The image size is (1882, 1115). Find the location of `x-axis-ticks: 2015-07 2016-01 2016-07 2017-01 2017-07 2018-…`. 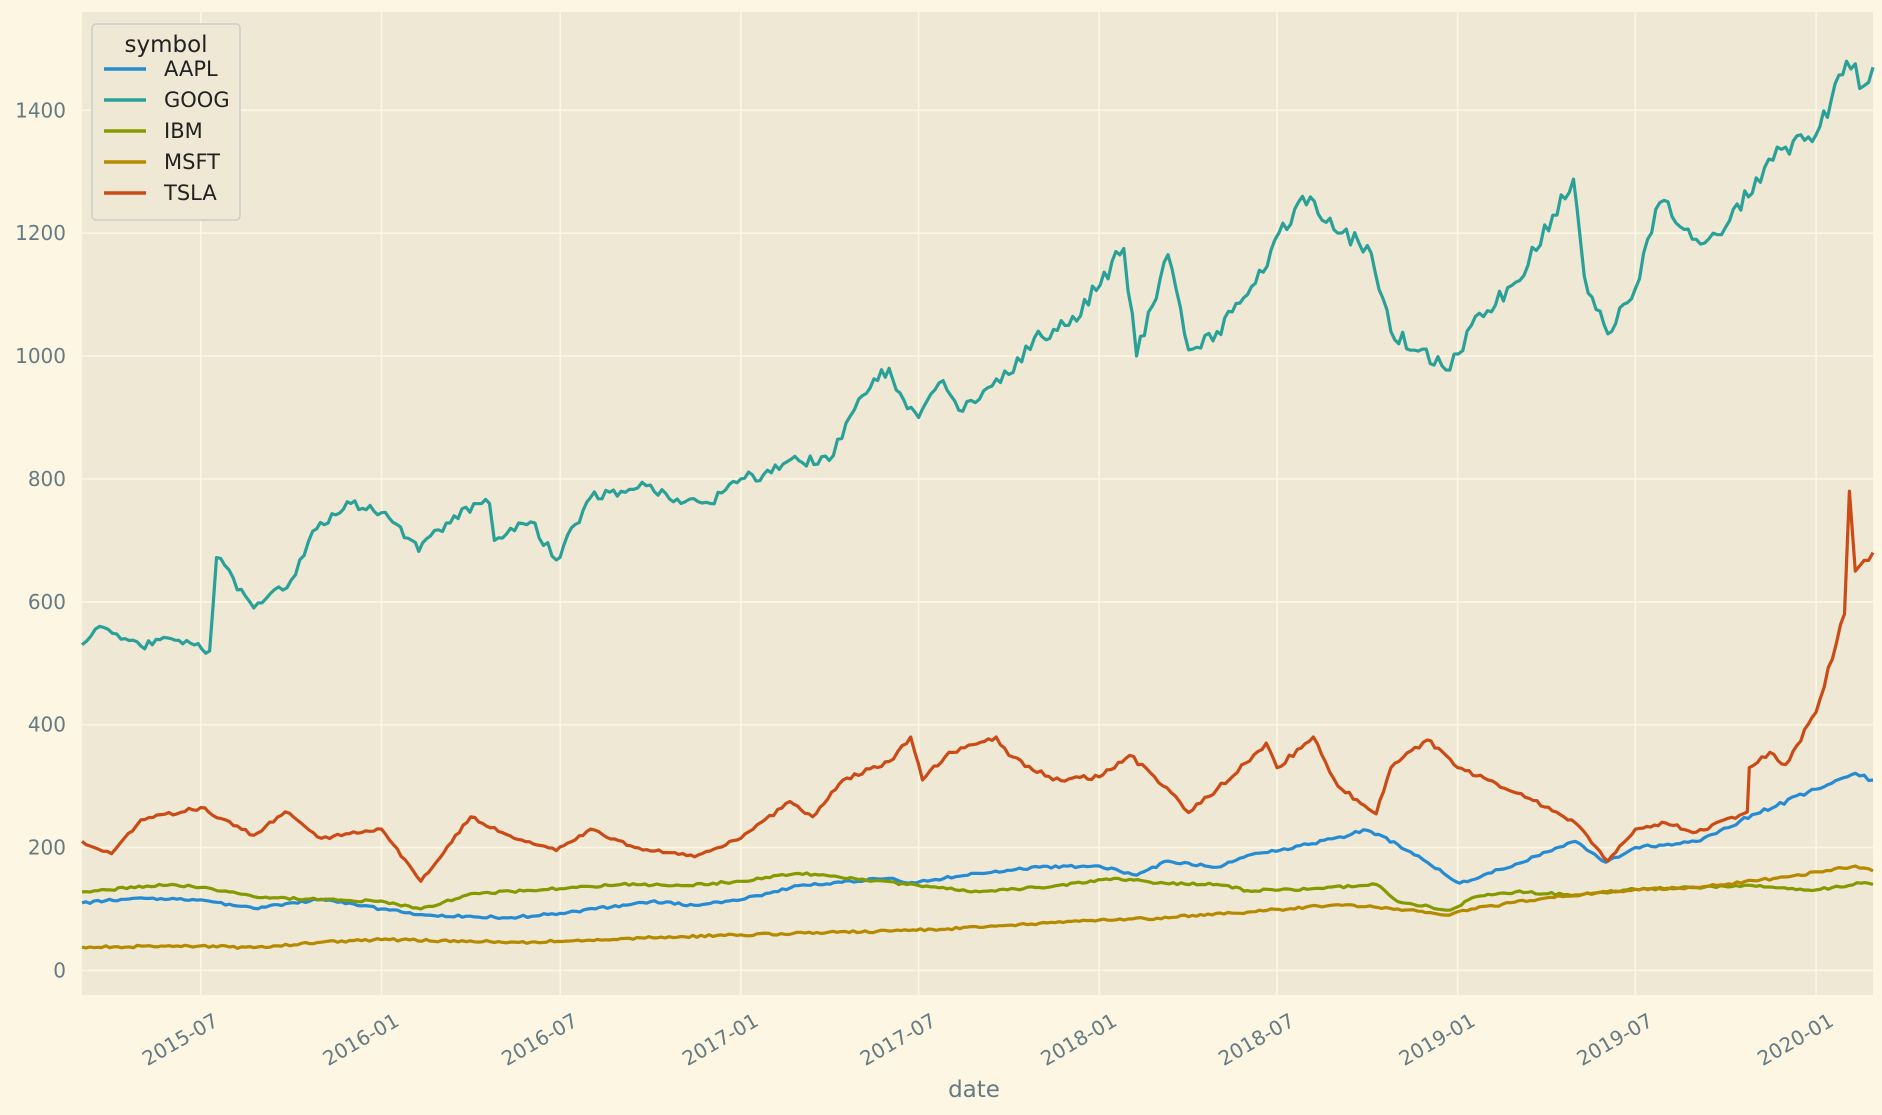

x-axis-ticks: 2015-07 2016-01 2016-07 2017-01 2017-07 2018-… is located at coordinates (988, 1039).